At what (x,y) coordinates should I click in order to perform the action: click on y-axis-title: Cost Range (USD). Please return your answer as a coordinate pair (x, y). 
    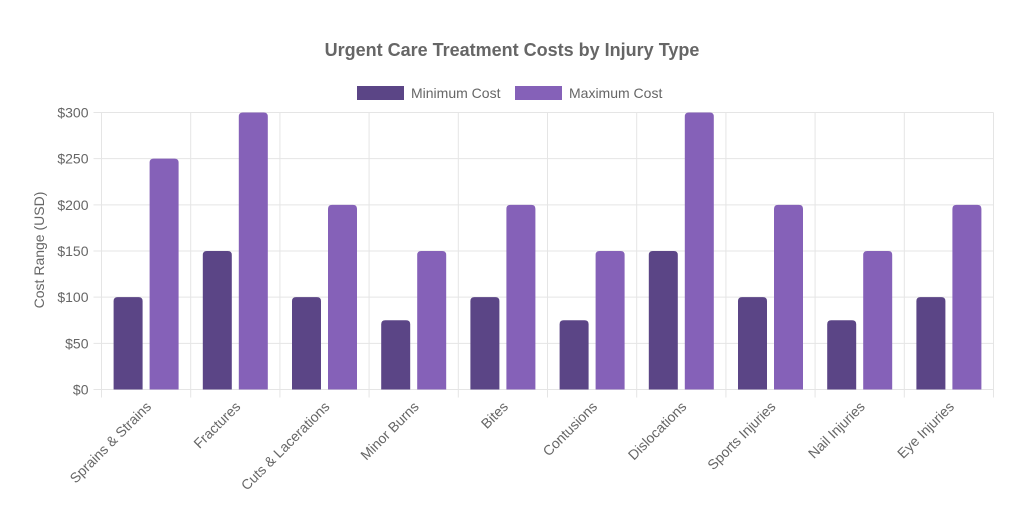
    Looking at the image, I should click on (39, 250).